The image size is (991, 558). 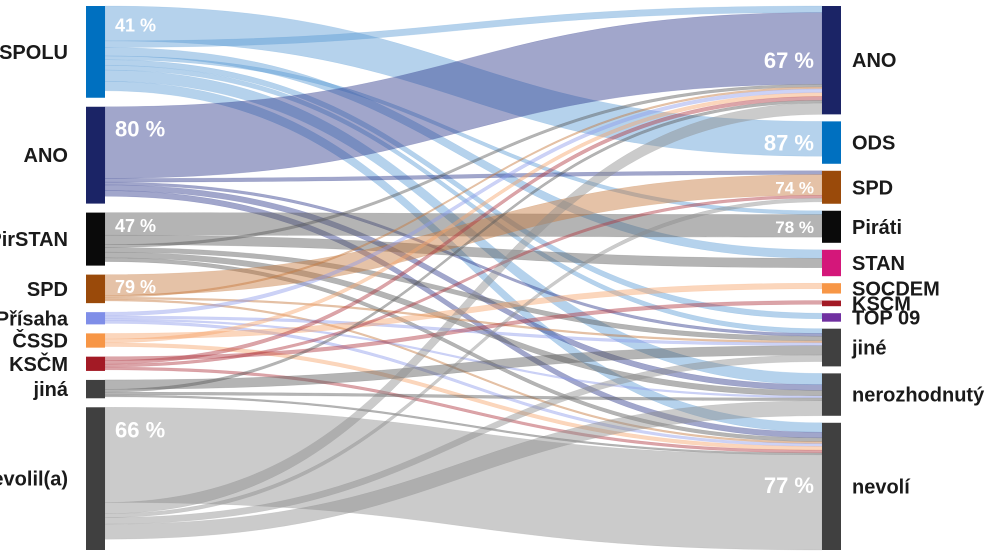 What do you see at coordinates (872, 188) in the screenshot?
I see `right-node-label-spd: SPD` at bounding box center [872, 188].